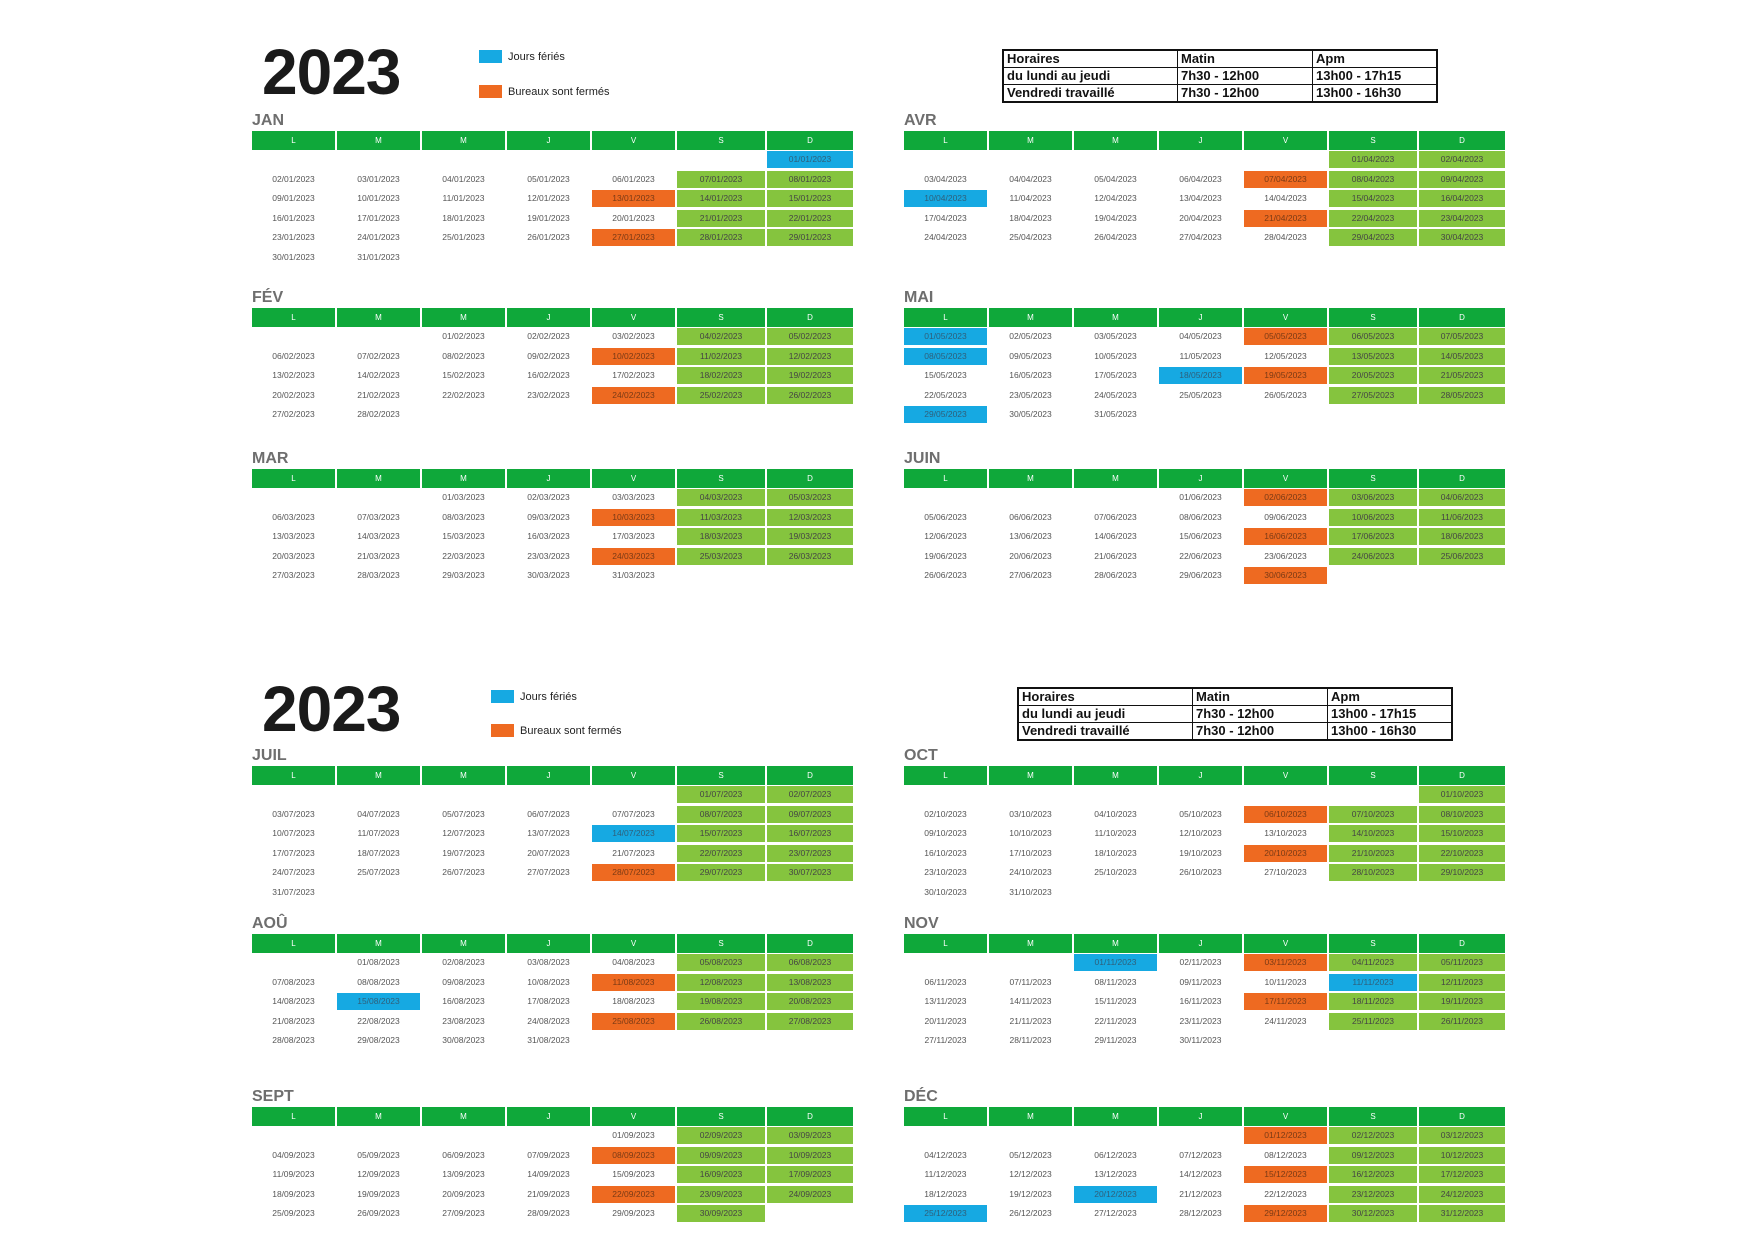  Describe the element at coordinates (1030, 833) in the screenshot. I see `day-cell: 10/10/2023` at that location.